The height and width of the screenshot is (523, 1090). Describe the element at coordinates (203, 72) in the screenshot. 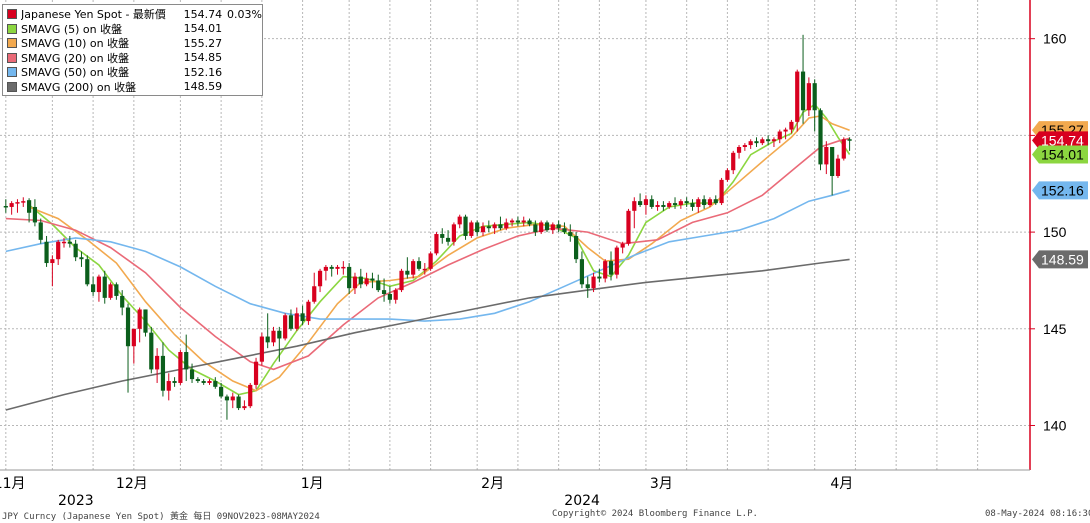

I see `legend-value: 152.16` at that location.